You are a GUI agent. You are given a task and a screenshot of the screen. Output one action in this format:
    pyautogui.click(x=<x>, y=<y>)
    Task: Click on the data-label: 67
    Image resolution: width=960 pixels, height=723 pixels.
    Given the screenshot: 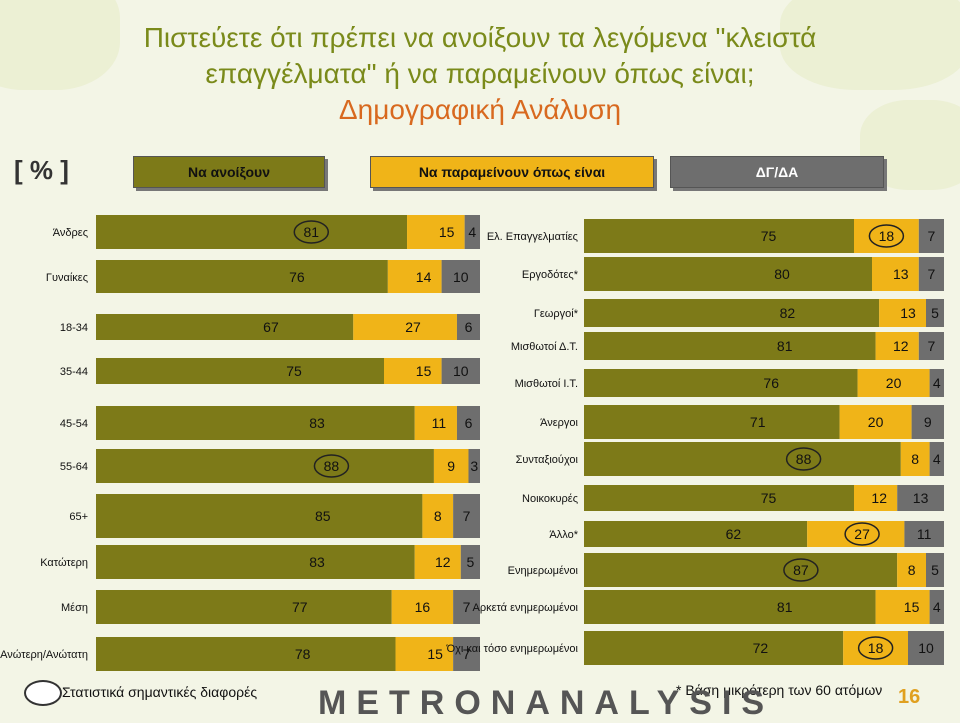 What is the action you would take?
    pyautogui.click(x=271, y=327)
    